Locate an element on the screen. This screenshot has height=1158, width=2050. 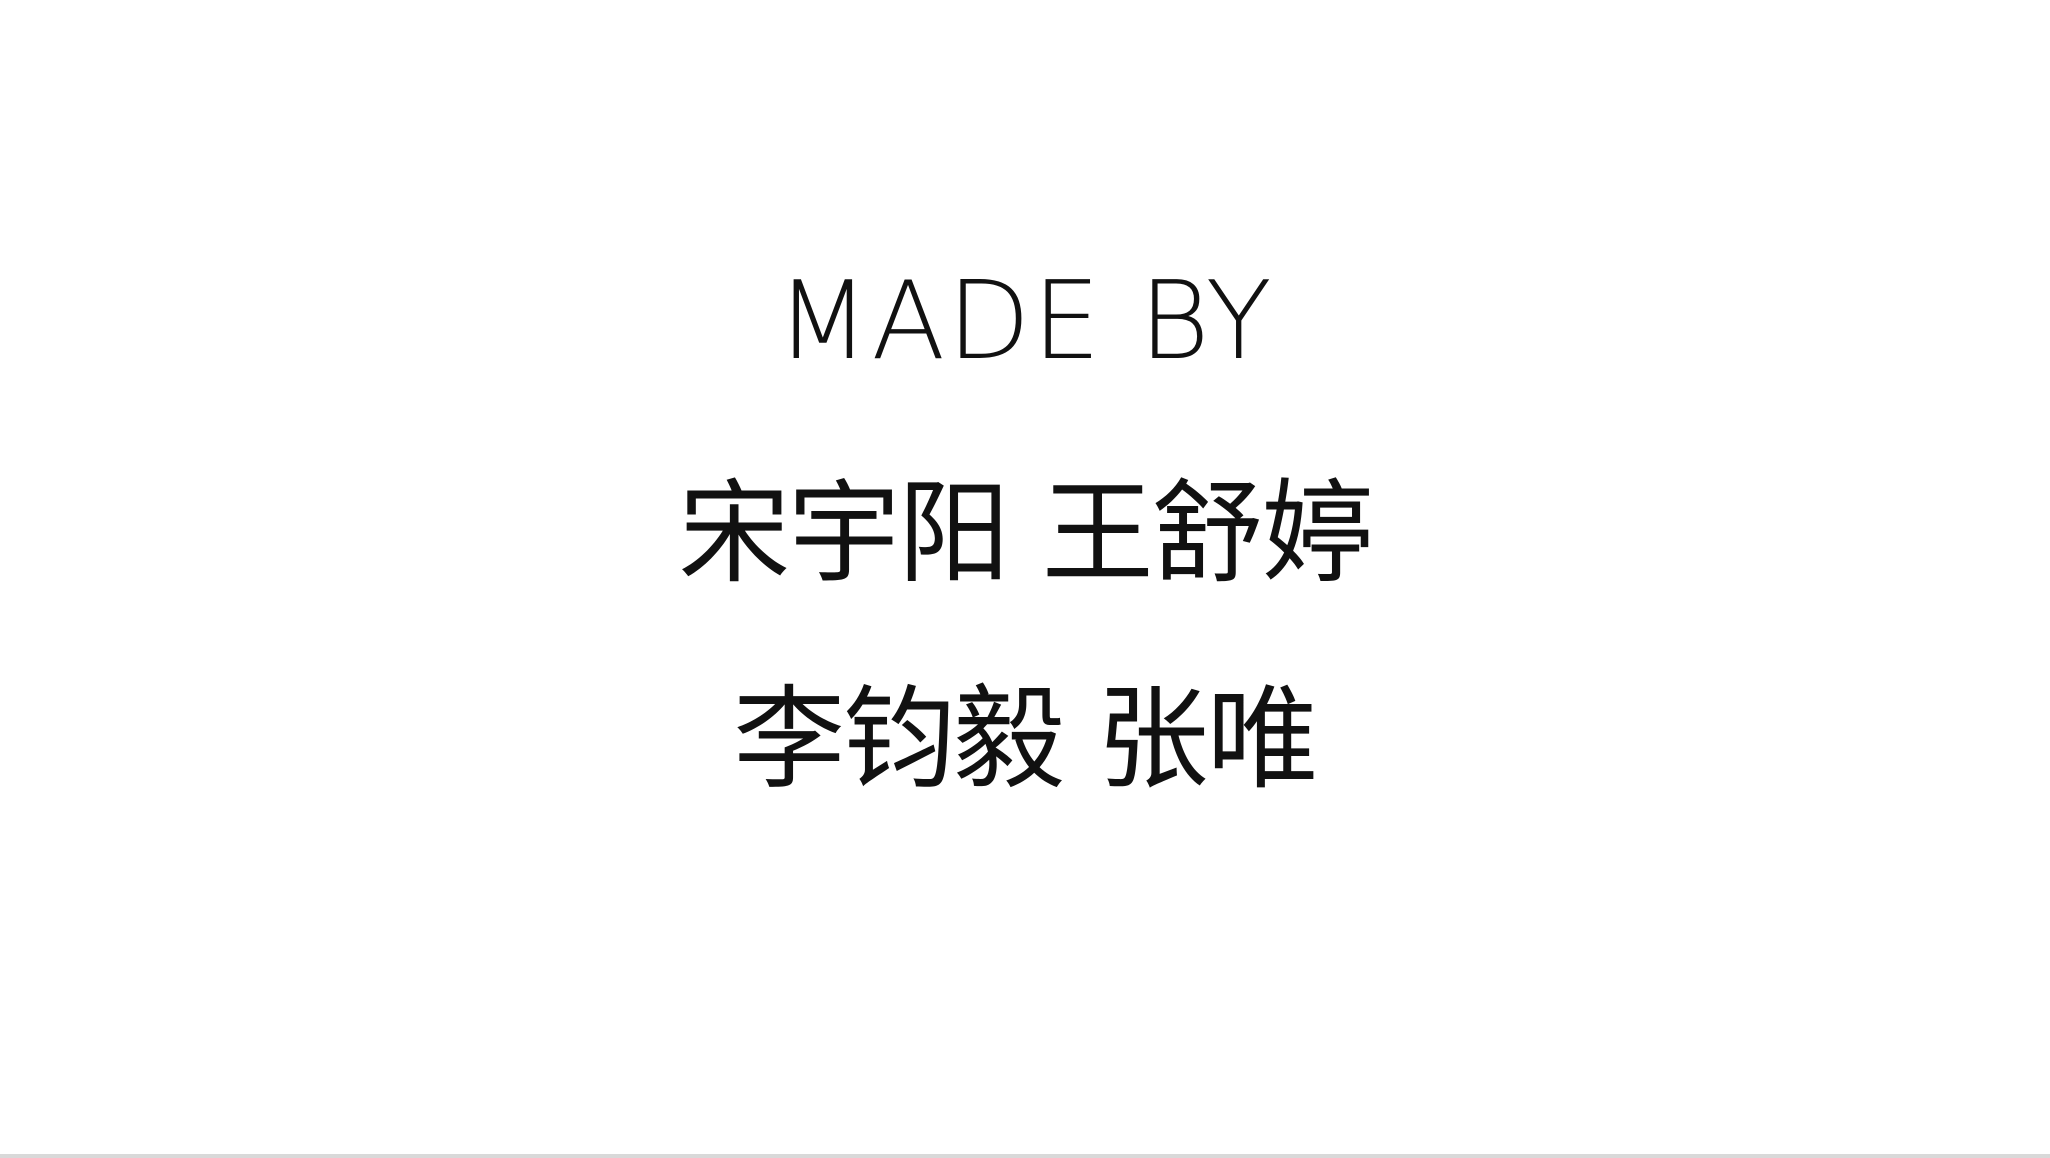
authors-line-1: 宋宇阳 王舒婷 is located at coordinates (1026, 534).